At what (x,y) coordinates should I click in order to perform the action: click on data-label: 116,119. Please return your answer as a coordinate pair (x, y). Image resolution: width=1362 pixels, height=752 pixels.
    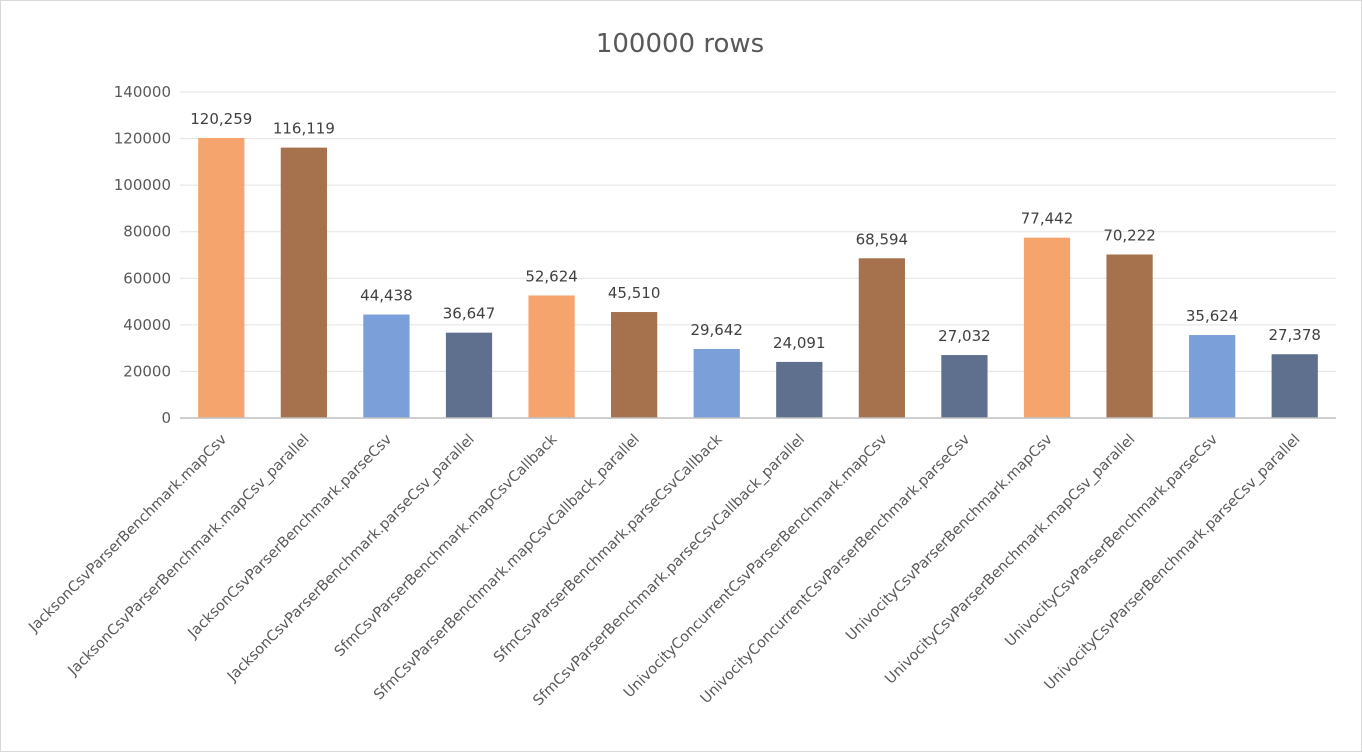
    Looking at the image, I should click on (304, 129).